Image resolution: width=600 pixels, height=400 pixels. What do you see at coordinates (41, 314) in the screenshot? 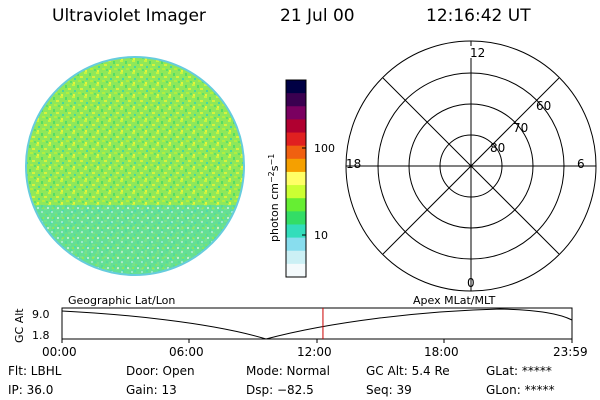
I see `timeline-ytick-top: 9.0` at bounding box center [41, 314].